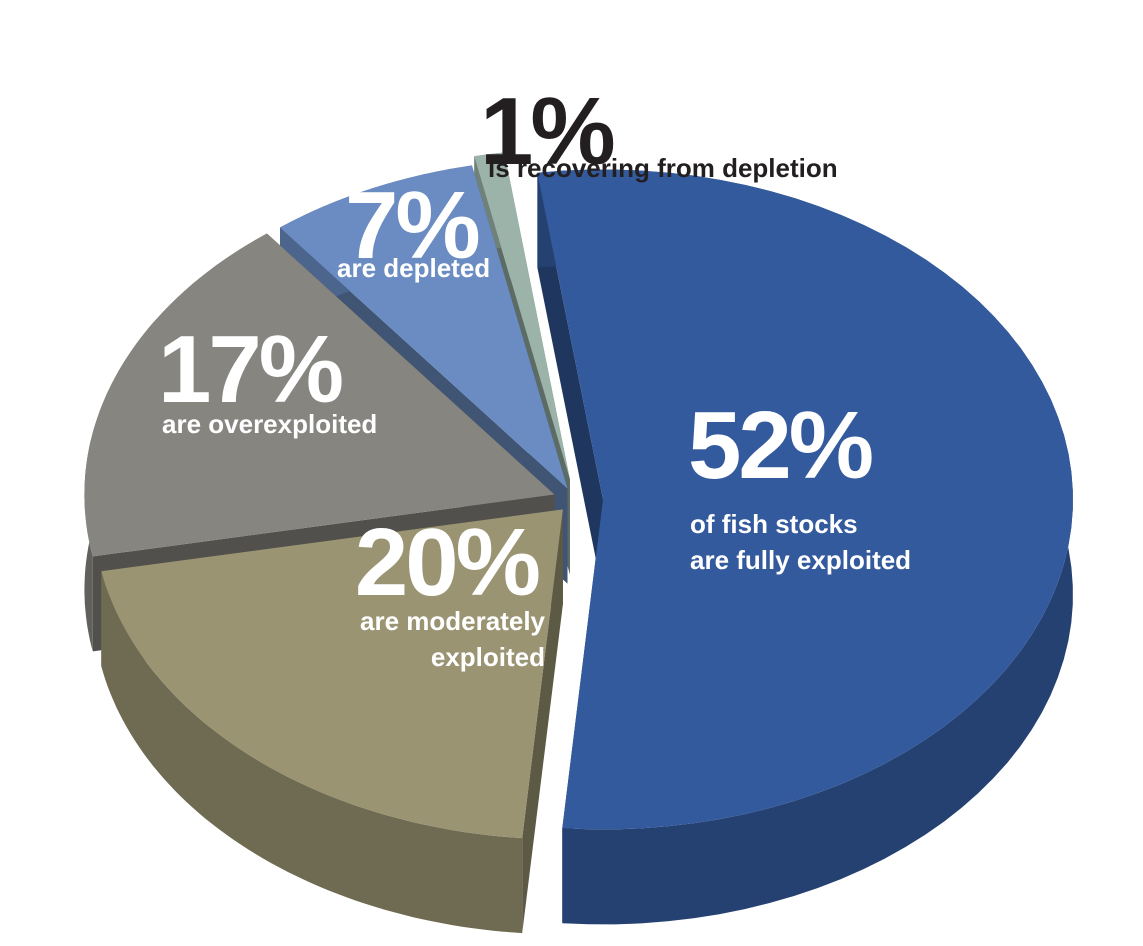  What do you see at coordinates (270, 424) in the screenshot?
I see `category-label: are overexploited` at bounding box center [270, 424].